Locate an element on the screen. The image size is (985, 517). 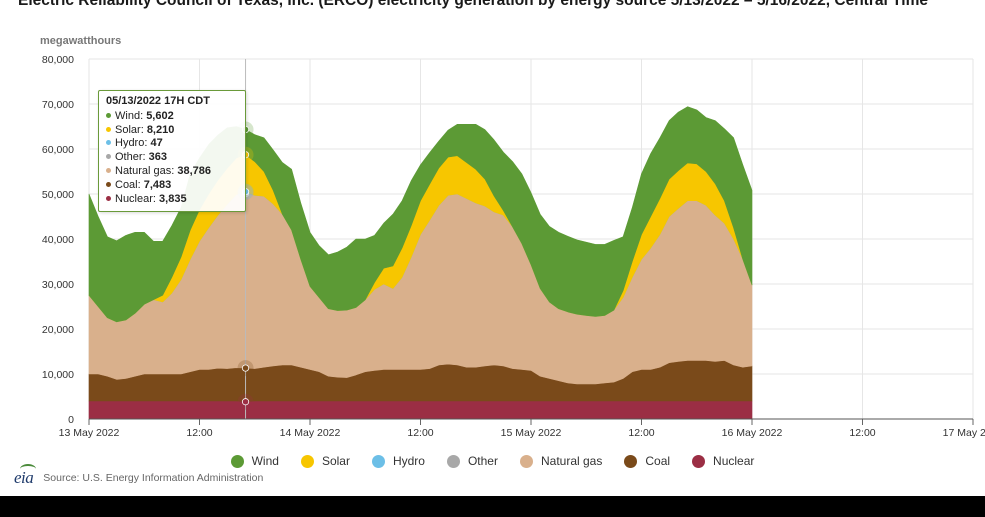
tooltip-row-natural-gas: Natural gas: 38,786 is located at coordinates (172, 172).